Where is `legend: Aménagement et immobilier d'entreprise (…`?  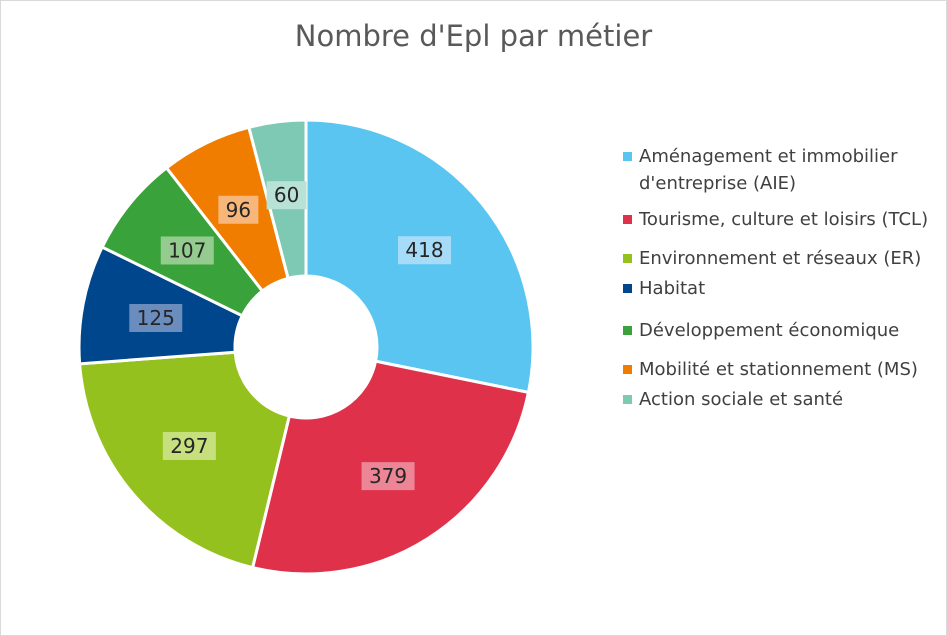 legend: Aménagement et immobilier d'entreprise (… is located at coordinates (778, 278).